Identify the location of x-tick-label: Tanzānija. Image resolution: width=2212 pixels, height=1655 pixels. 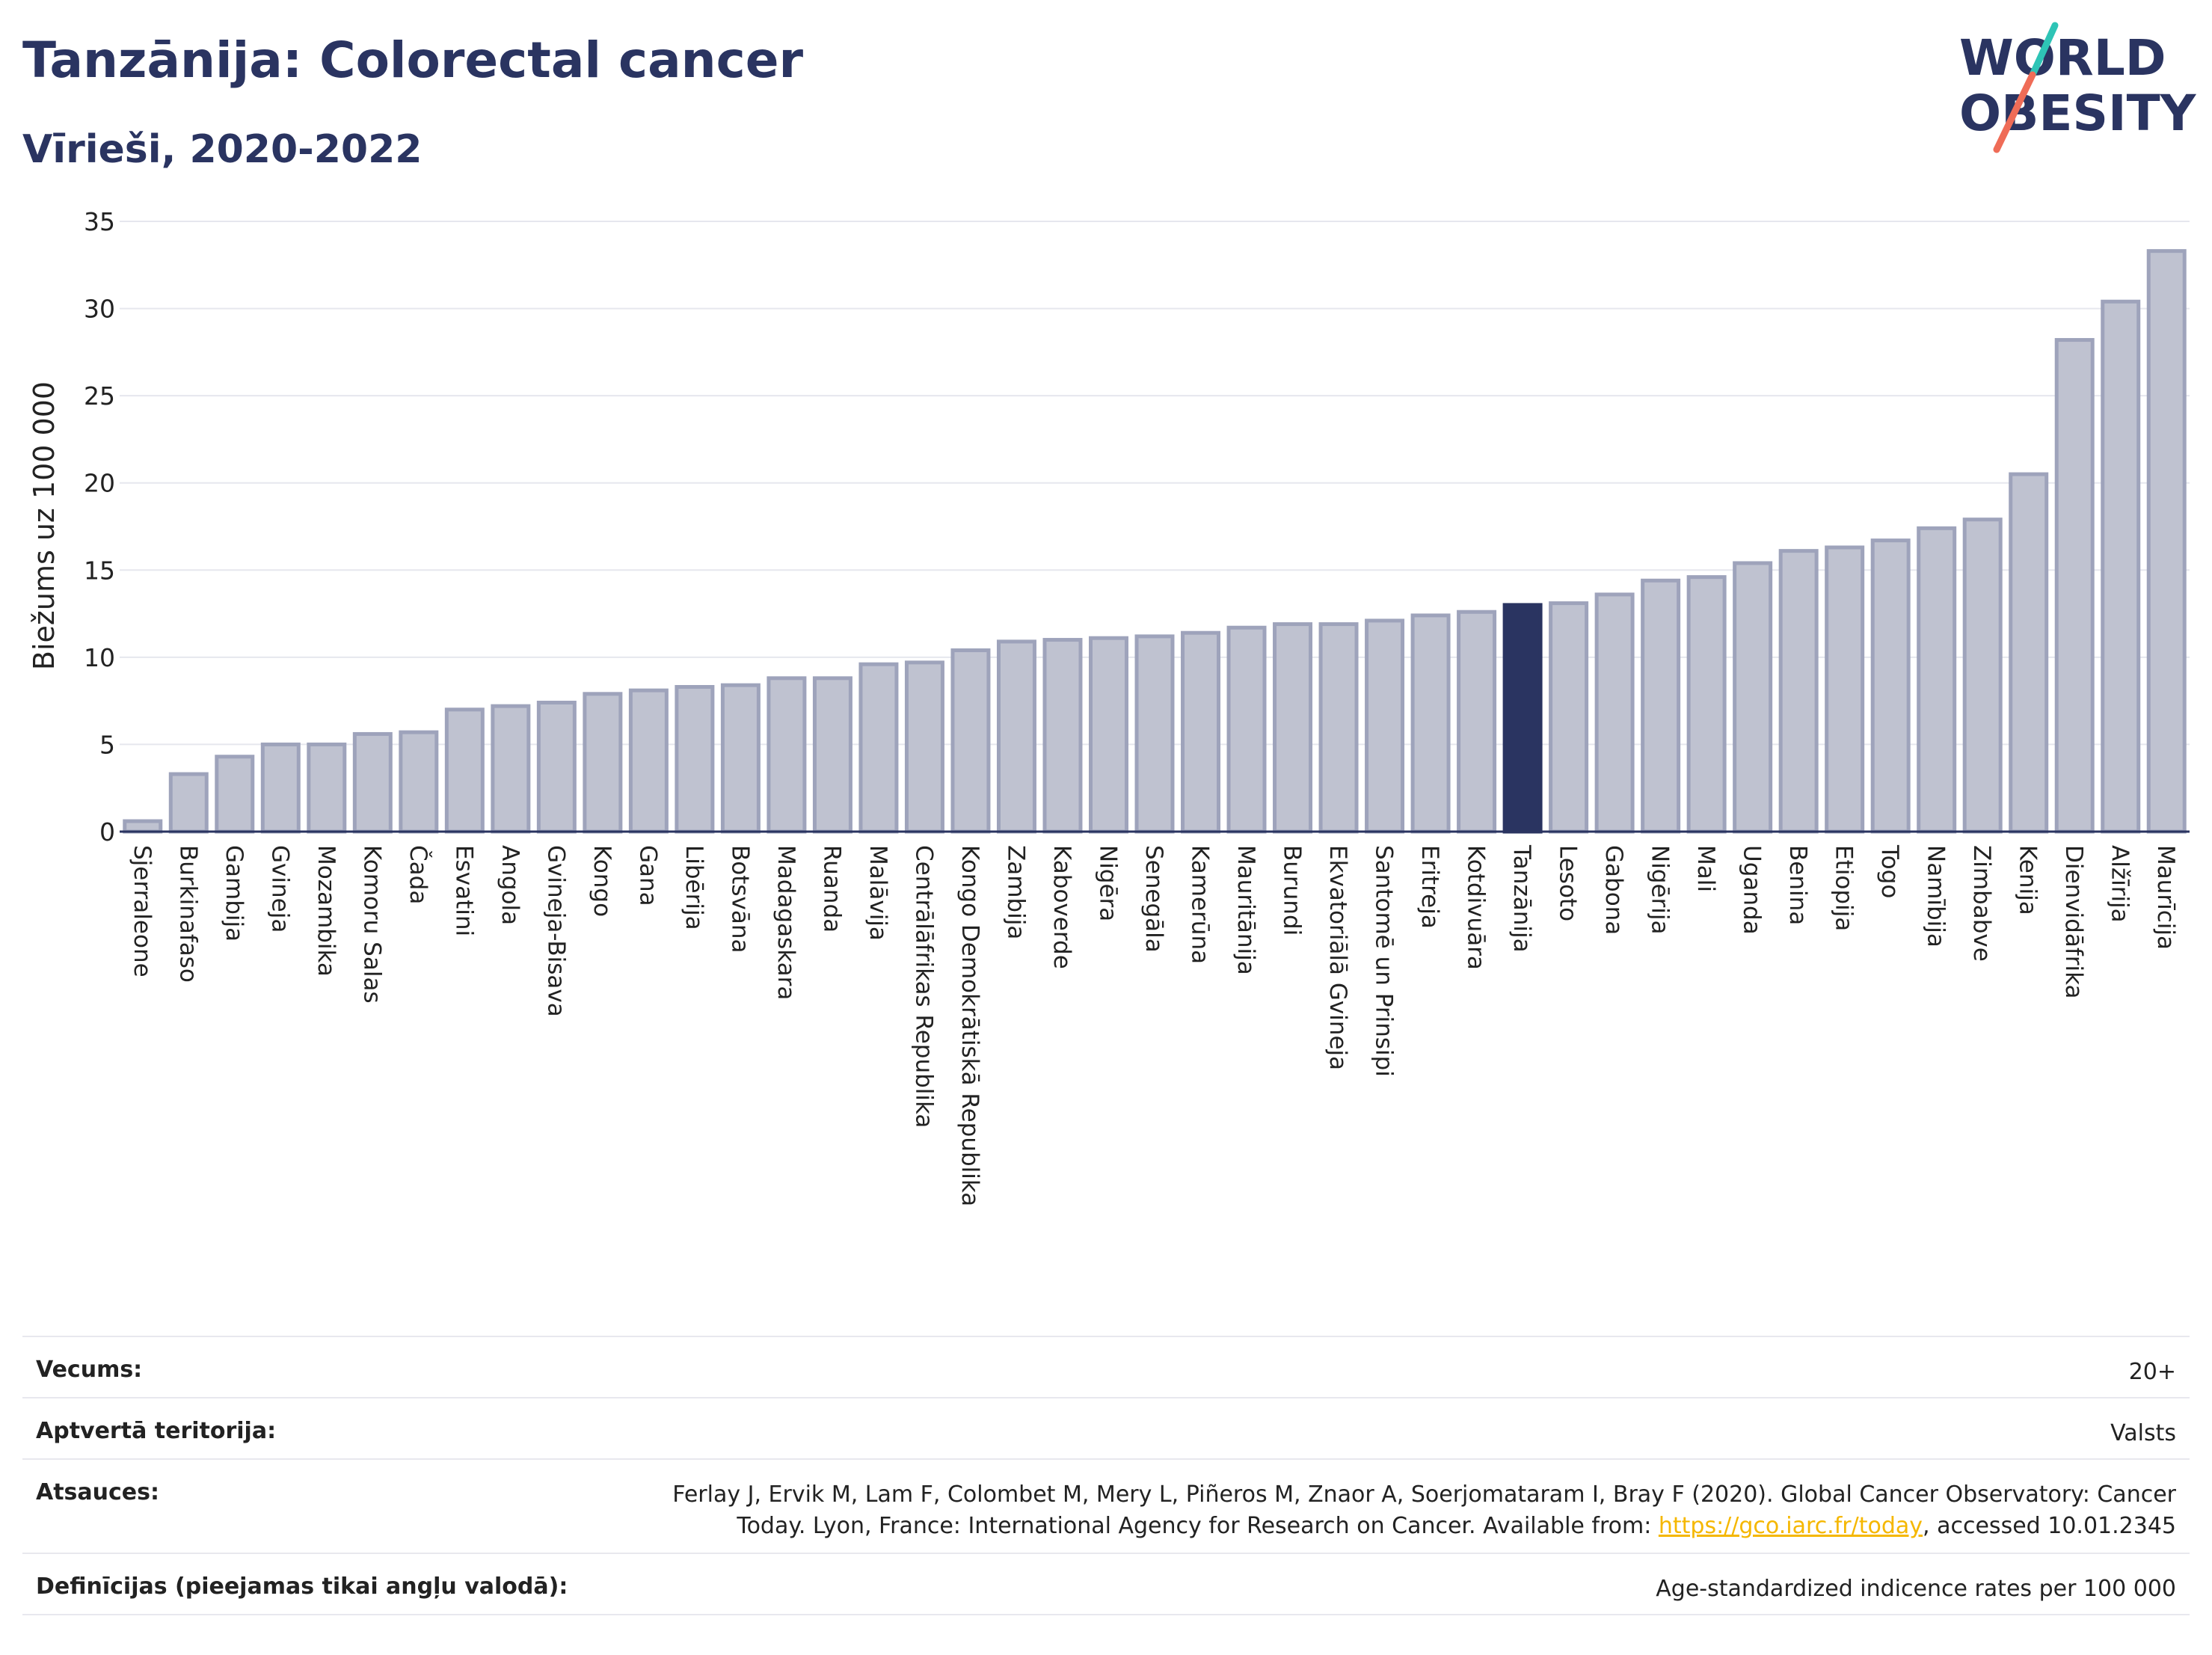
(1521, 898).